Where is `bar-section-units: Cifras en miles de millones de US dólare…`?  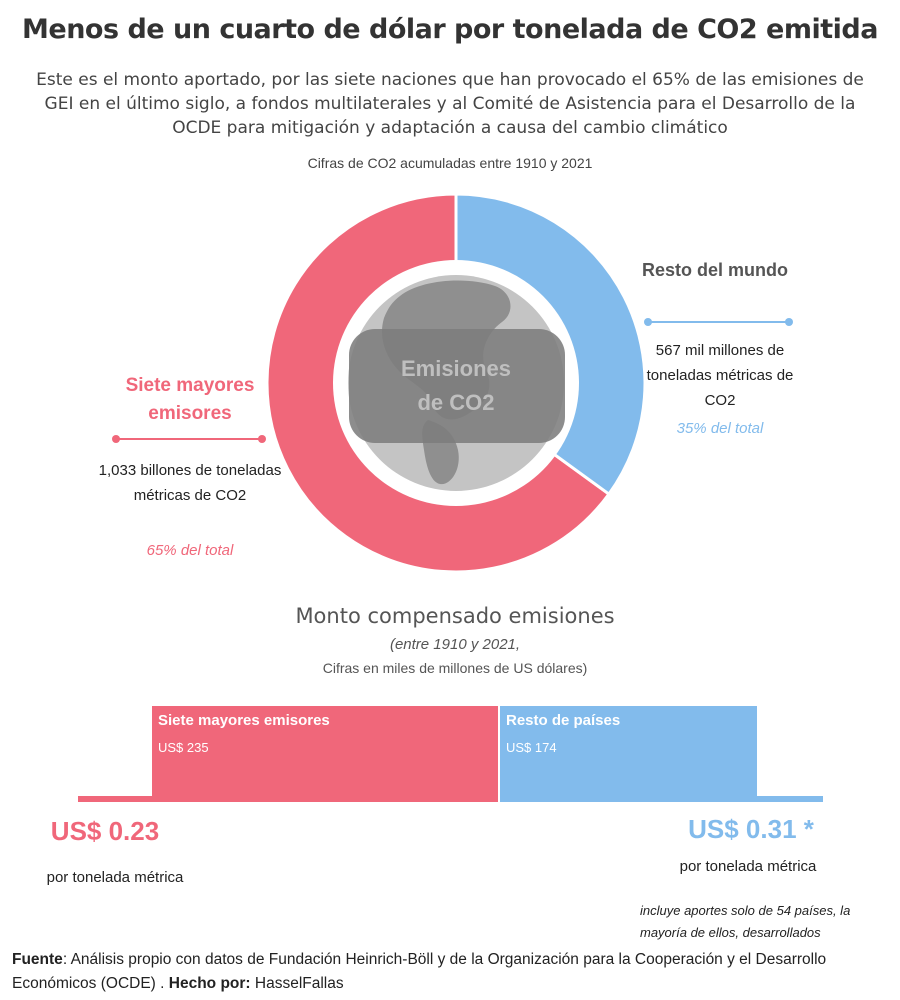 bar-section-units: Cifras en miles de millones de US dólare… is located at coordinates (455, 668).